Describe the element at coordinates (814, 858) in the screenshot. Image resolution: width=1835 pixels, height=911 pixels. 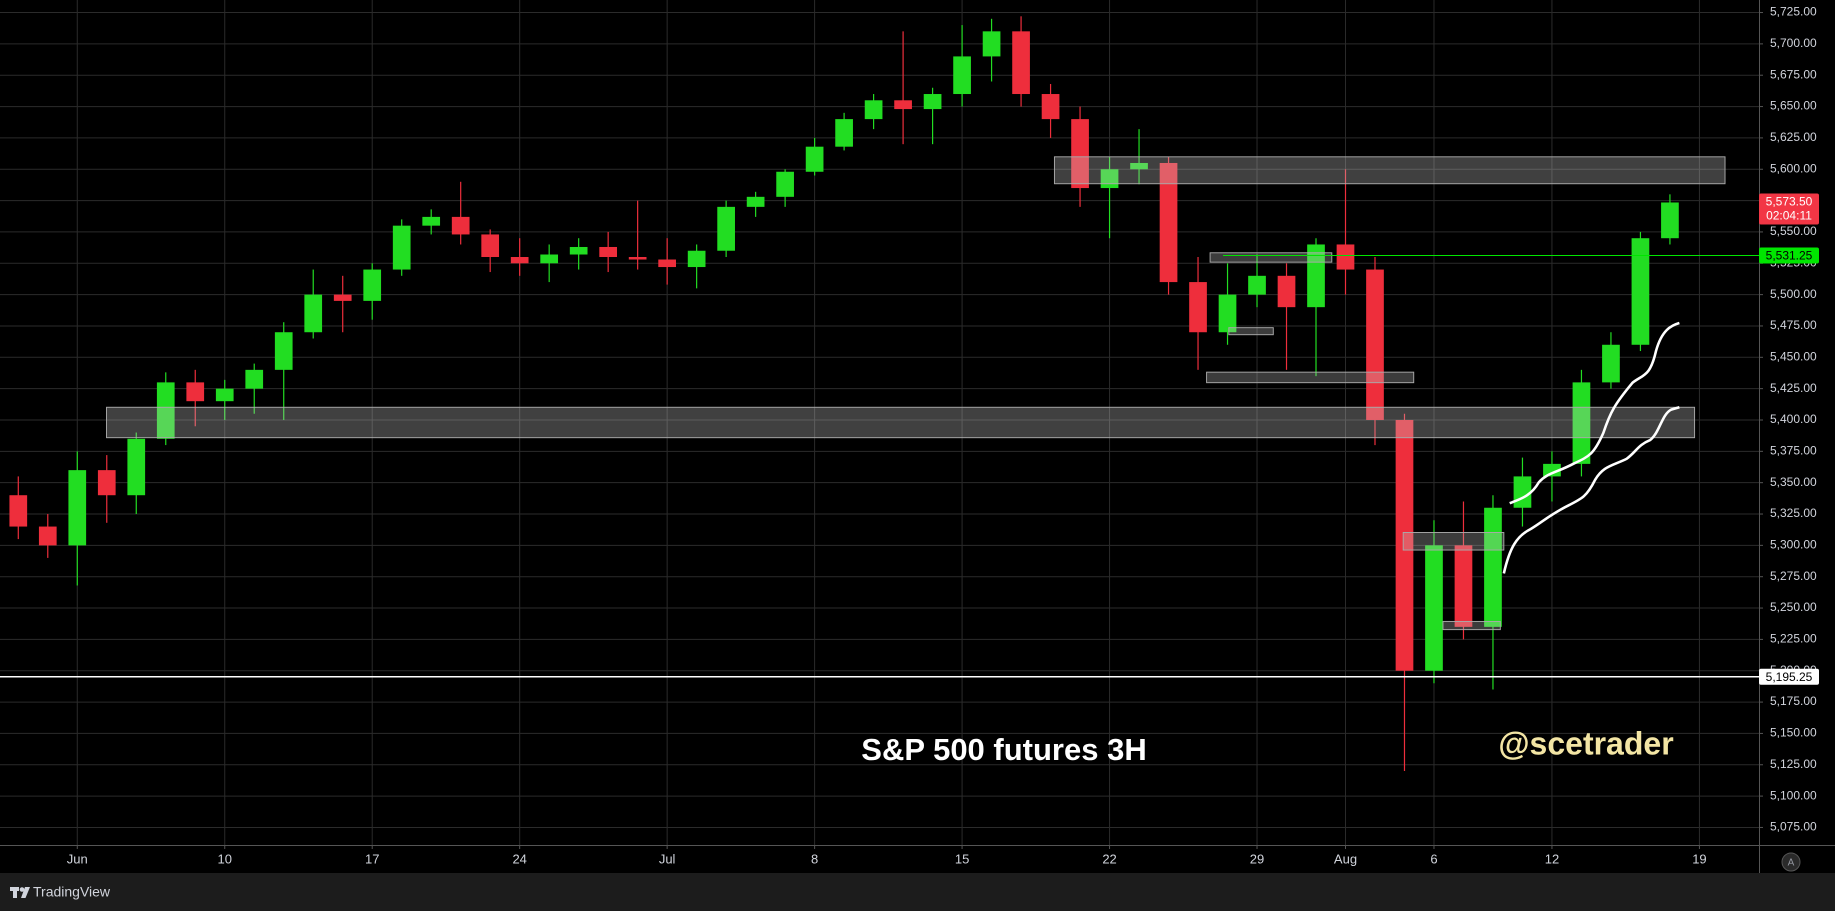
I see `x-tick-label: 8` at that location.